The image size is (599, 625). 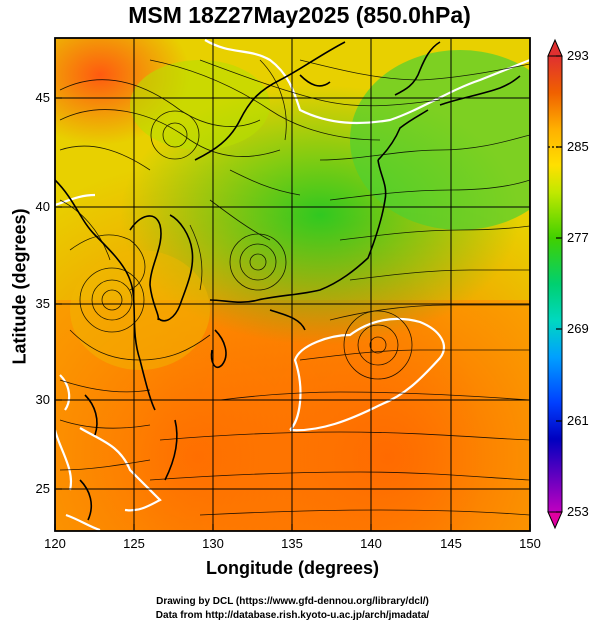 I want to click on x-tick-label: 135, so click(x=292, y=543).